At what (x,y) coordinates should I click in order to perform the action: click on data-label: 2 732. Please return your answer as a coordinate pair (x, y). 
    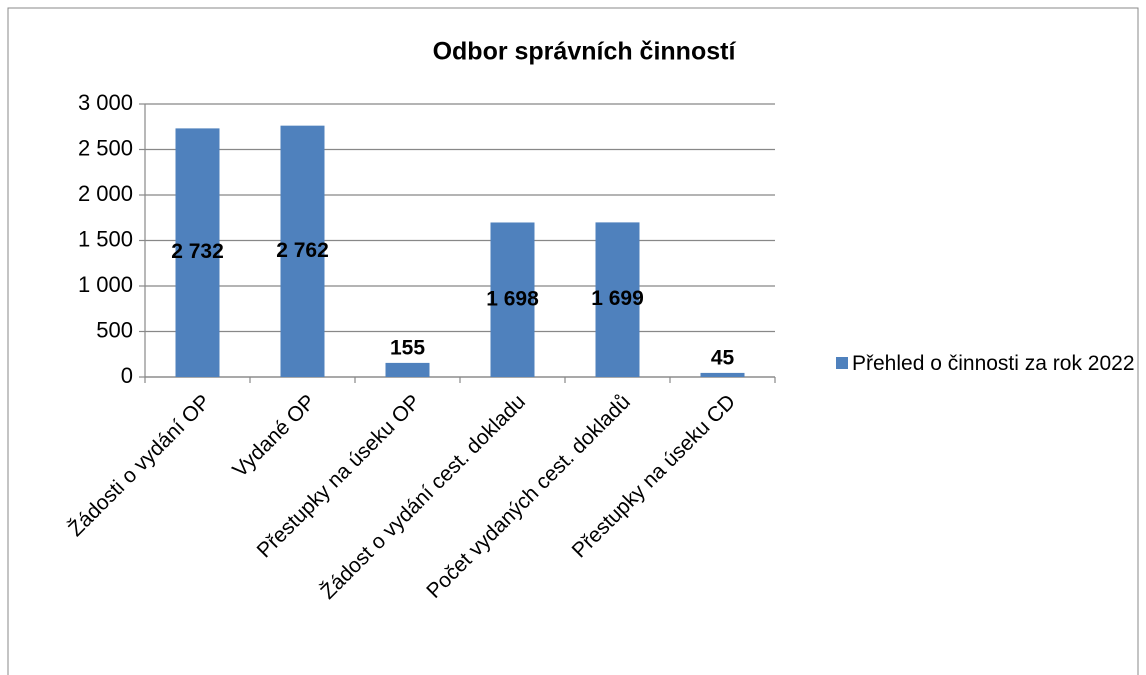
    Looking at the image, I should click on (197, 251).